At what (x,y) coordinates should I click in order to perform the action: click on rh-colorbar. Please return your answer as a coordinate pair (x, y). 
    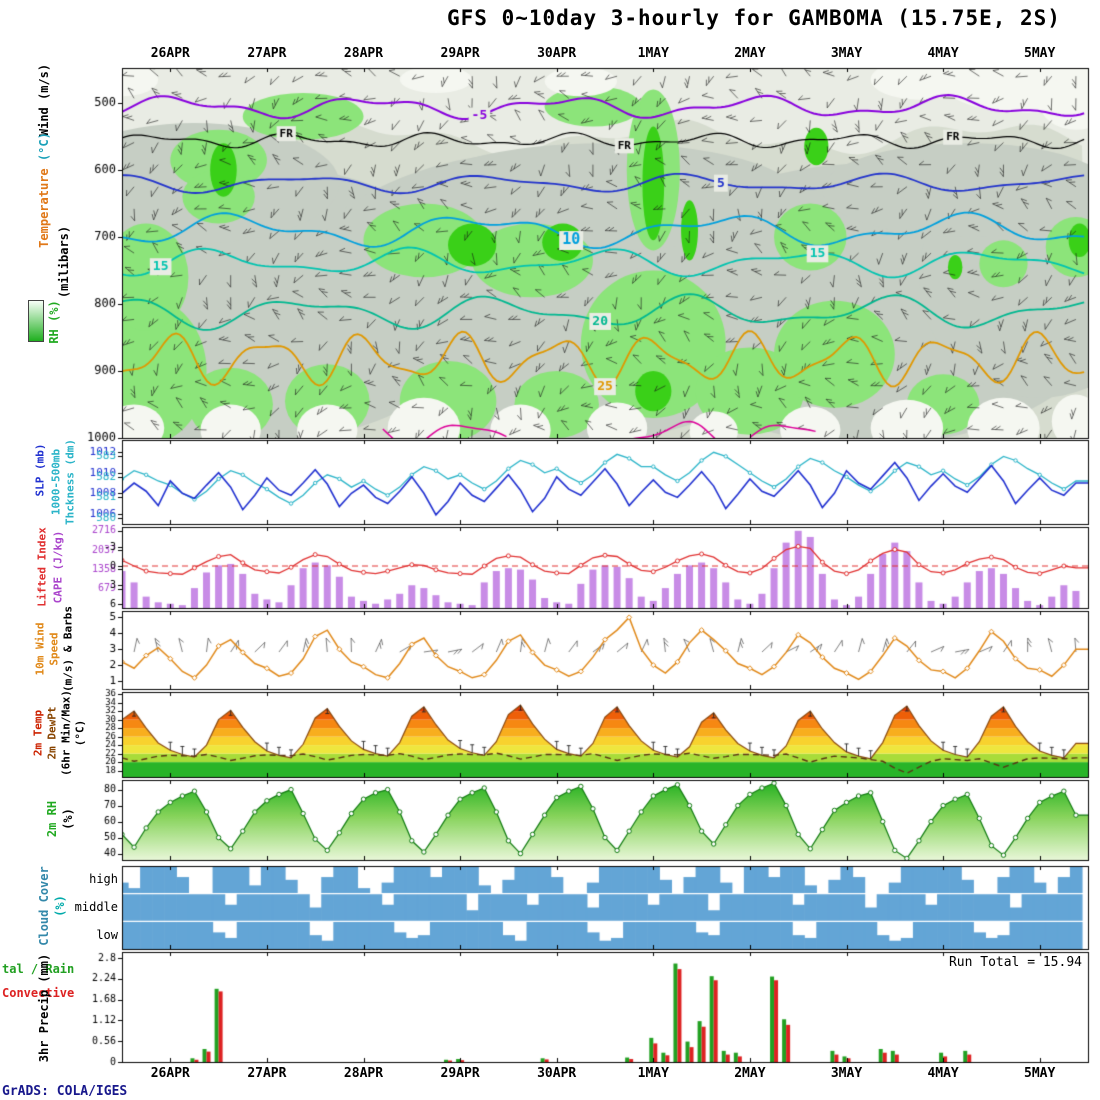
    Looking at the image, I should click on (36, 321).